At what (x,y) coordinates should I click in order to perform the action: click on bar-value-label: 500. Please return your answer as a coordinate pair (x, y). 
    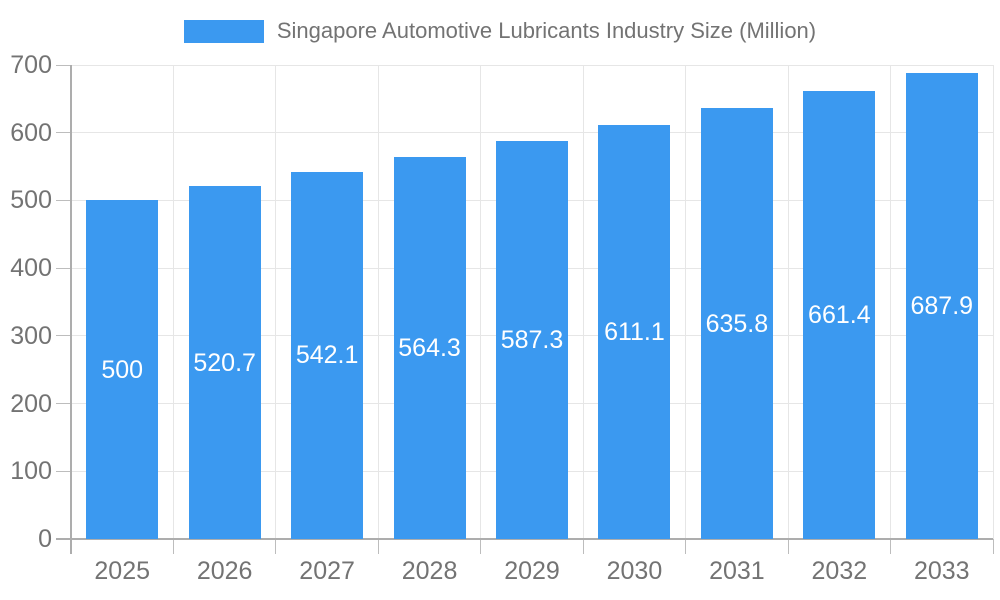
    Looking at the image, I should click on (122, 369).